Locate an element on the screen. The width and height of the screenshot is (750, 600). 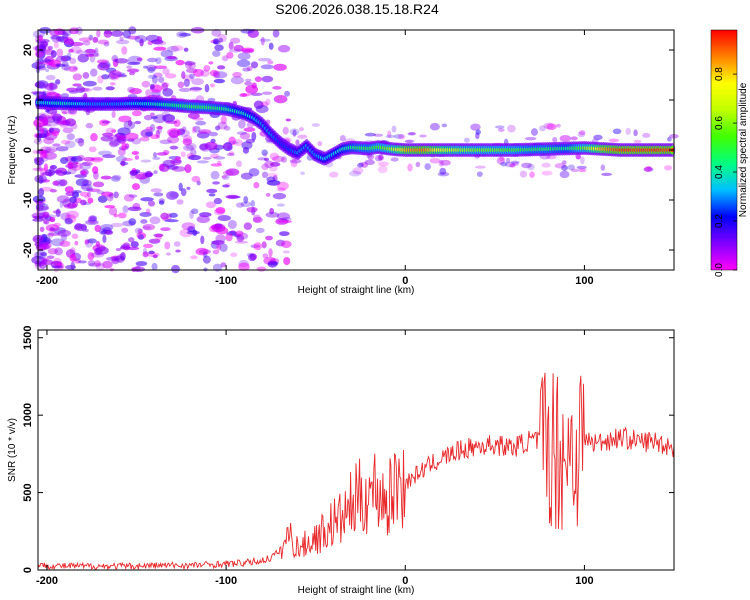
x-tick-label: 0 is located at coordinates (405, 581).